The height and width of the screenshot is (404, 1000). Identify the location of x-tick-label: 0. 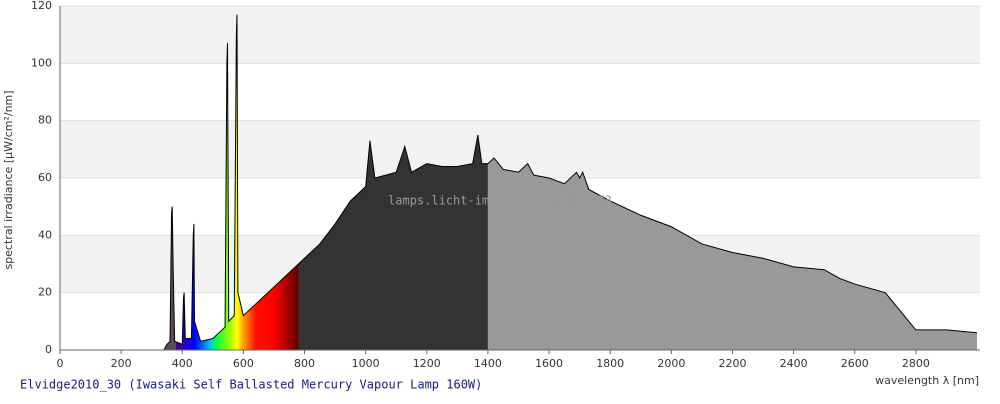
(60, 363).